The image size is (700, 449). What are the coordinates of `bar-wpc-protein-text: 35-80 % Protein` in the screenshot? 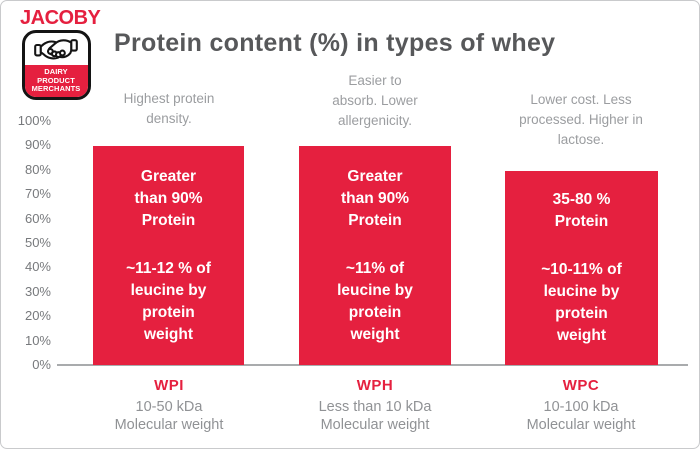 It's located at (581, 210).